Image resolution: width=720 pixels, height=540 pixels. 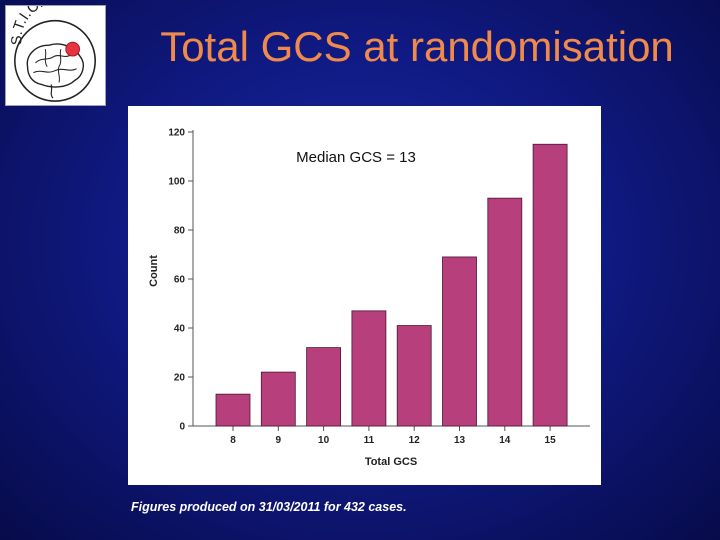 What do you see at coordinates (324, 440) in the screenshot?
I see `x-tick-label: 10` at bounding box center [324, 440].